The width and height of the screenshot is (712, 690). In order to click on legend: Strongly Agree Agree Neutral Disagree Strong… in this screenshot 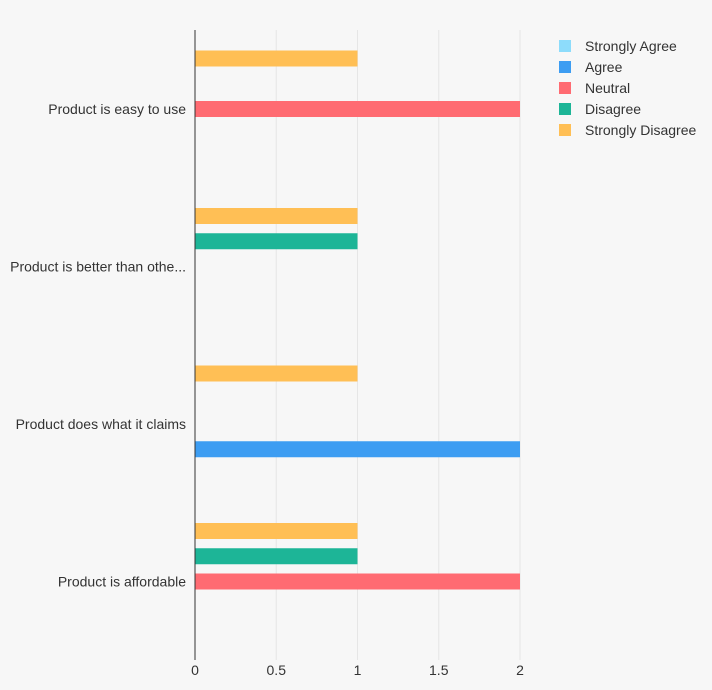, I will do `click(627, 88)`.